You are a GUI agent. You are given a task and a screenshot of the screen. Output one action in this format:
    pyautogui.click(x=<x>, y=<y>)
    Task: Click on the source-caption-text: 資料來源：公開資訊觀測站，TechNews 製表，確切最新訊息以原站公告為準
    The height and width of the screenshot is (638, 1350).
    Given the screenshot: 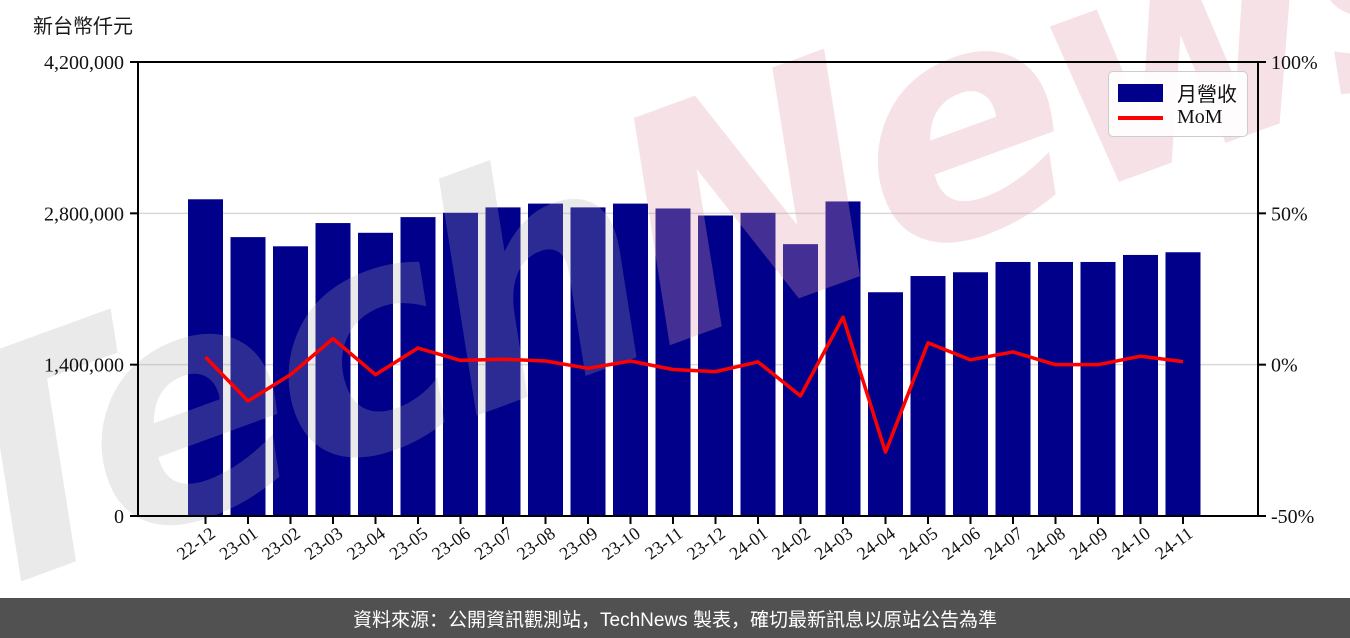 What is the action you would take?
    pyautogui.click(x=675, y=620)
    